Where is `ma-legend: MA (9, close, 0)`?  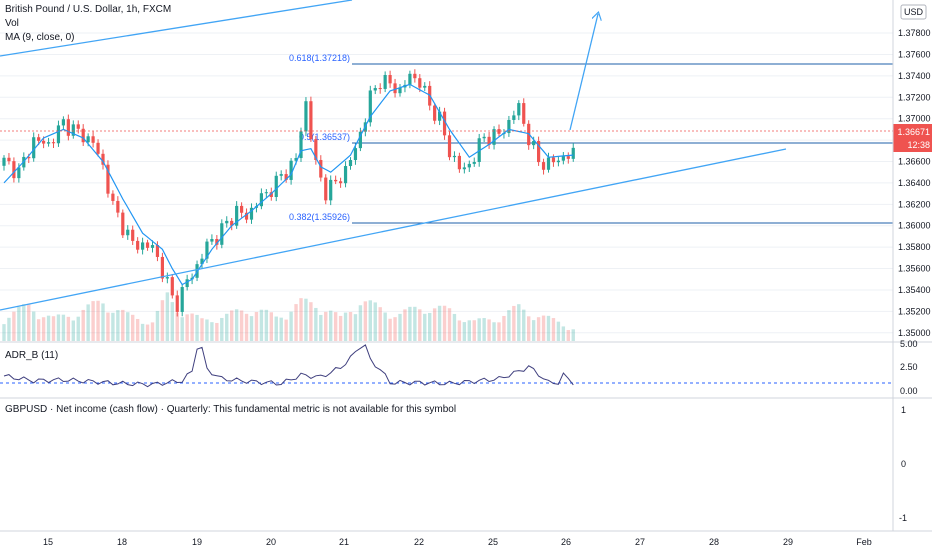
ma-legend: MA (9, close, 0) is located at coordinates (40, 37).